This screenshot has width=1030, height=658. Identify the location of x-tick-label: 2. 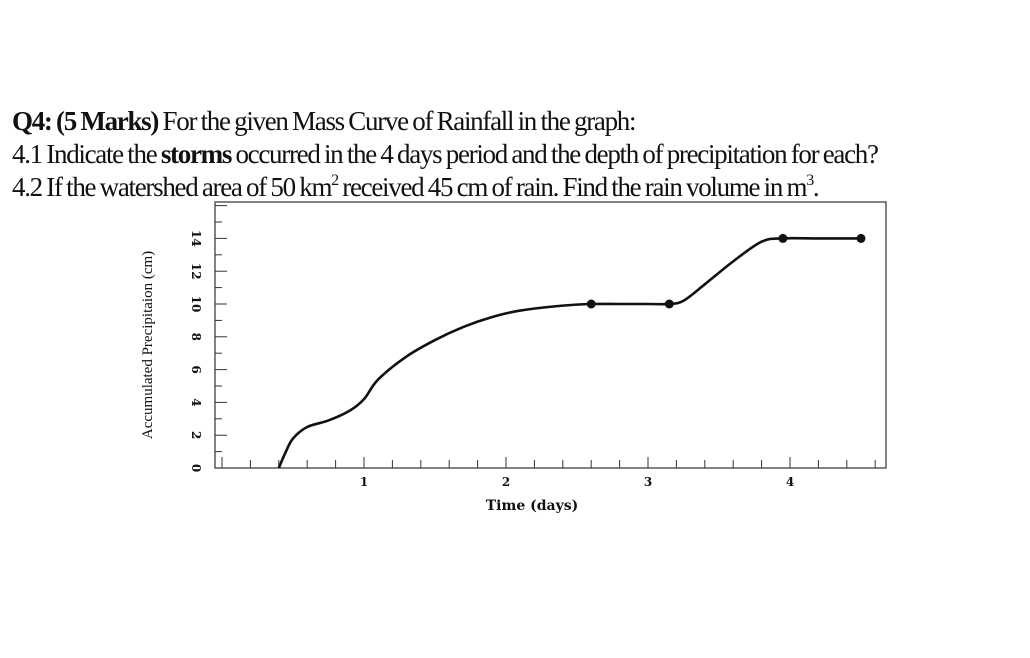
(506, 482).